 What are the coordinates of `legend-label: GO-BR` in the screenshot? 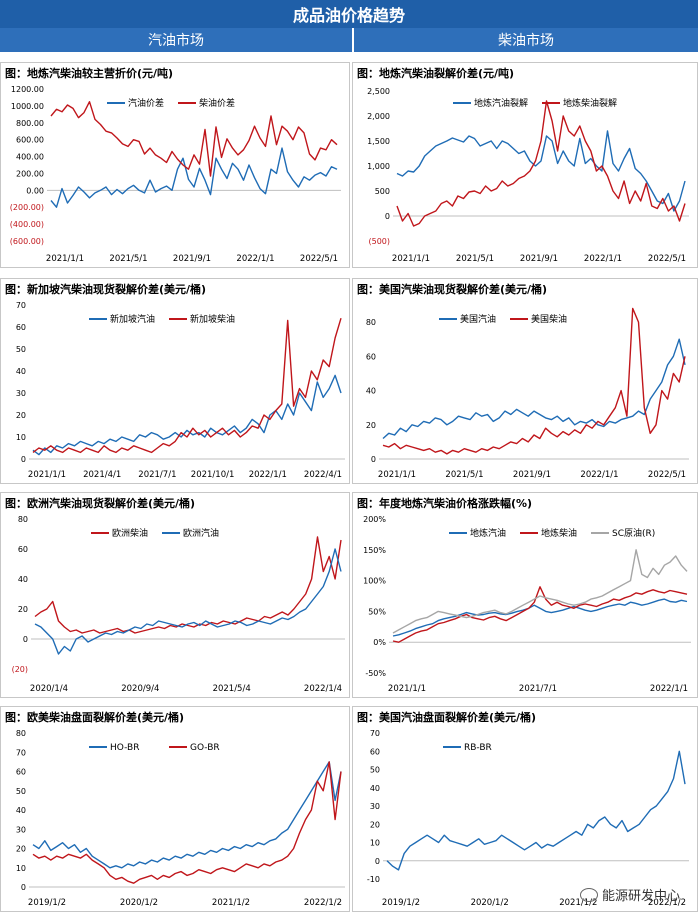 It's located at (205, 748).